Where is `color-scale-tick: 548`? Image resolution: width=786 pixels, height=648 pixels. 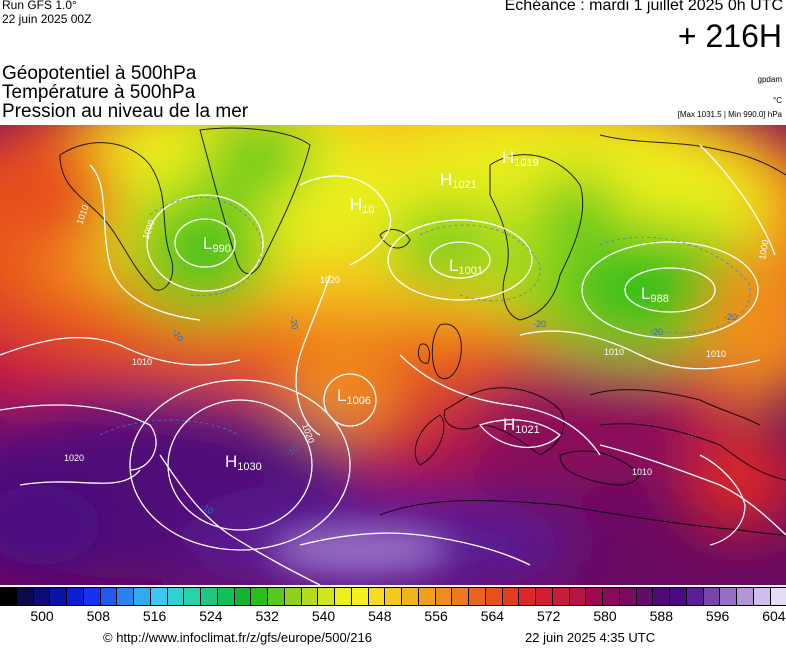 color-scale-tick: 548 is located at coordinates (380, 616).